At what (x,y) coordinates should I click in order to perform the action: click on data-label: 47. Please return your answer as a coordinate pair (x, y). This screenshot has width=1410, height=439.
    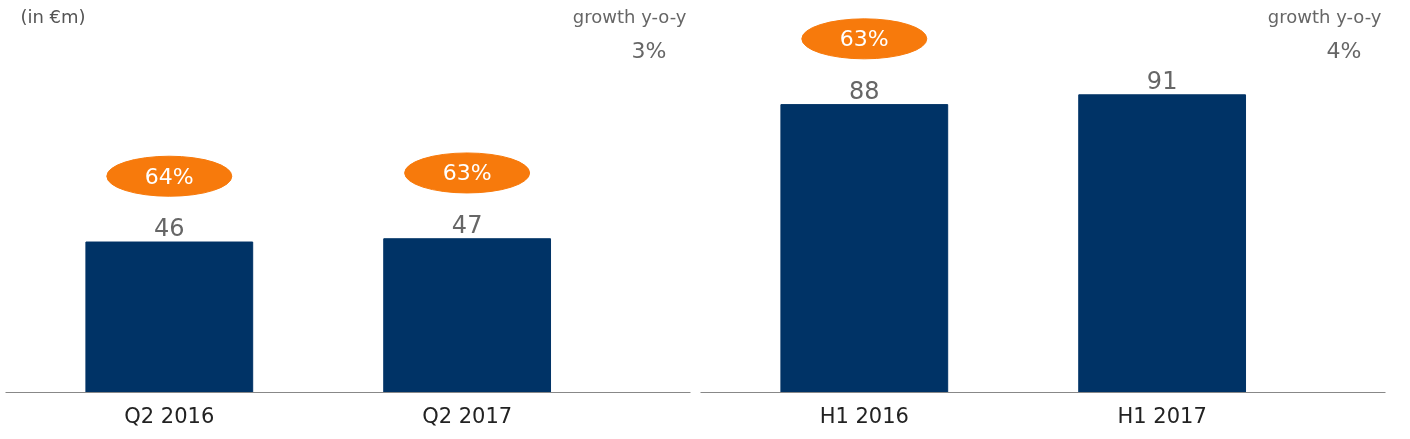
    Looking at the image, I should click on (467, 224).